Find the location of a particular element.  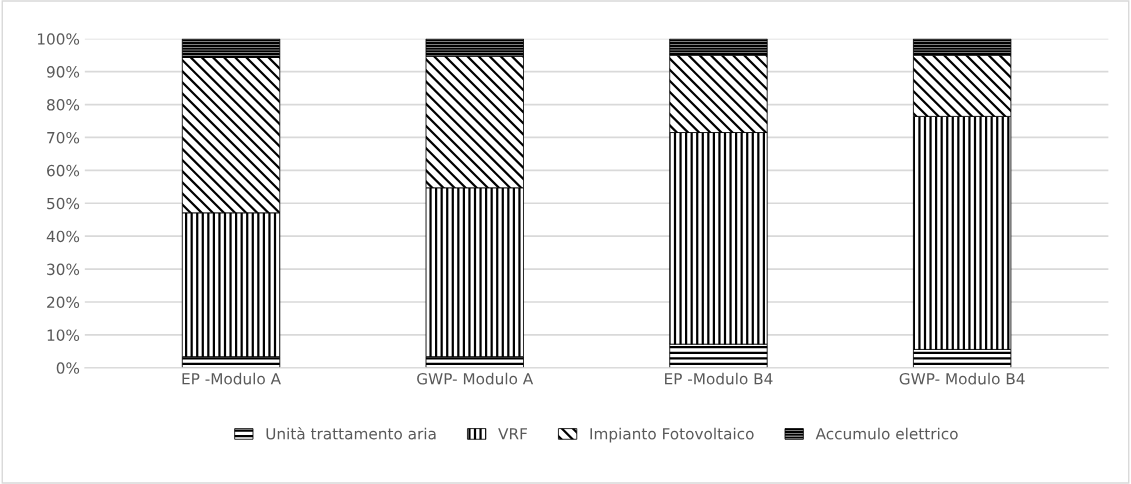

y-tick-label: 0% is located at coordinates (68, 368).